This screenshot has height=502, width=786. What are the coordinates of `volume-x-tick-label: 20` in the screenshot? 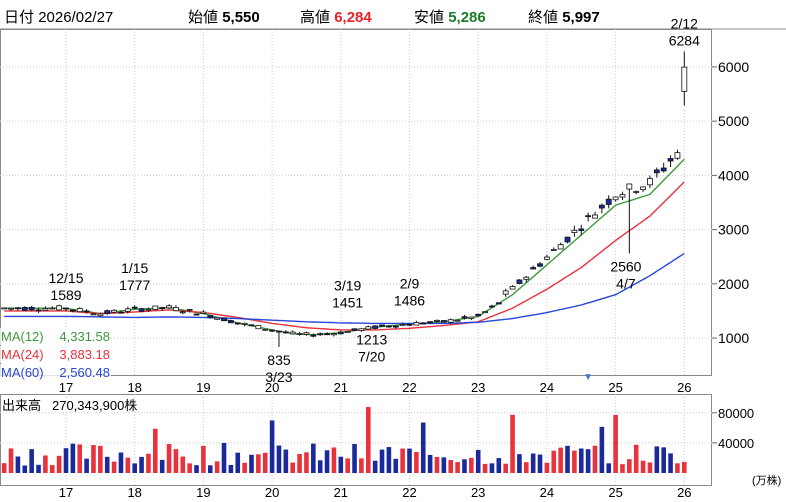 It's located at (272, 492).